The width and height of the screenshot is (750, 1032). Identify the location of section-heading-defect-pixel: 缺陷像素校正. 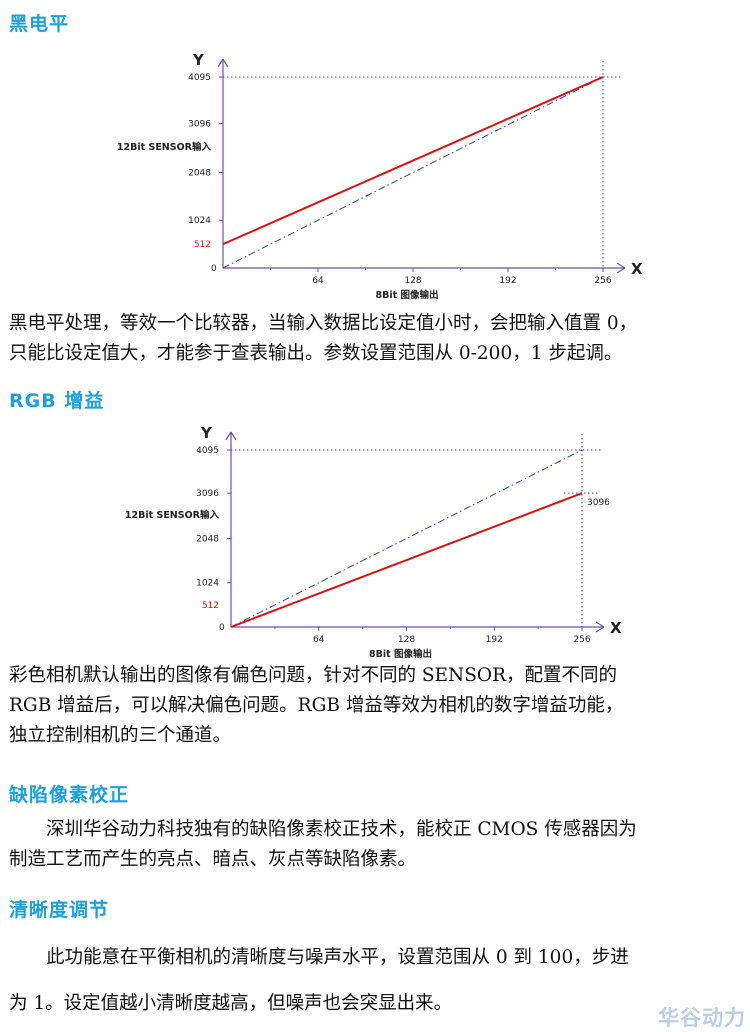
(69, 795).